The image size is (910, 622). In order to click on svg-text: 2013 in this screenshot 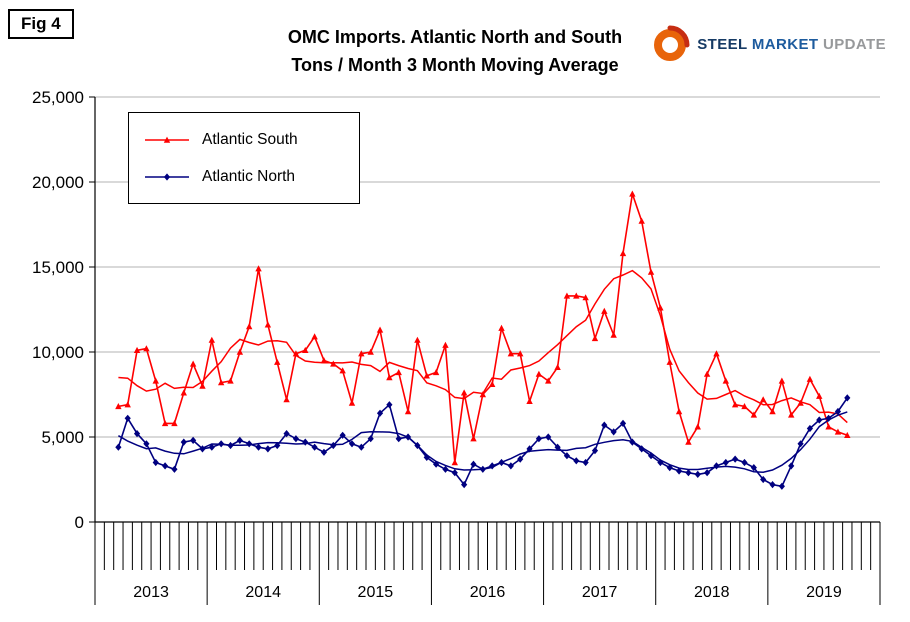, I will do `click(151, 592)`.